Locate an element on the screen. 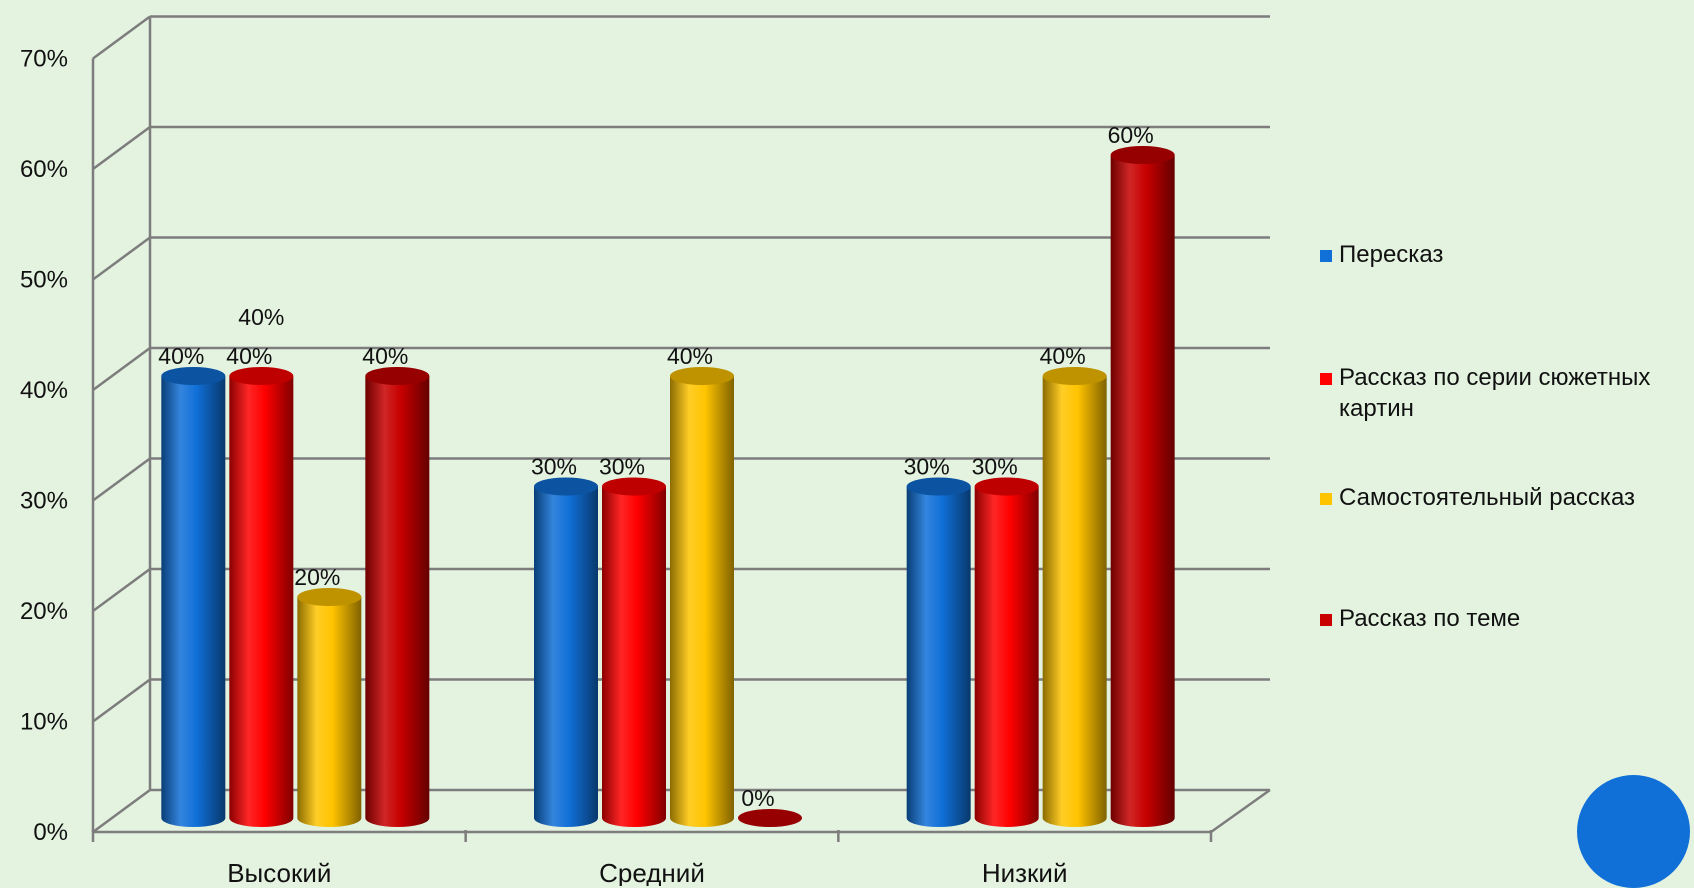  x-category-label: Низкий is located at coordinates (1025, 872).